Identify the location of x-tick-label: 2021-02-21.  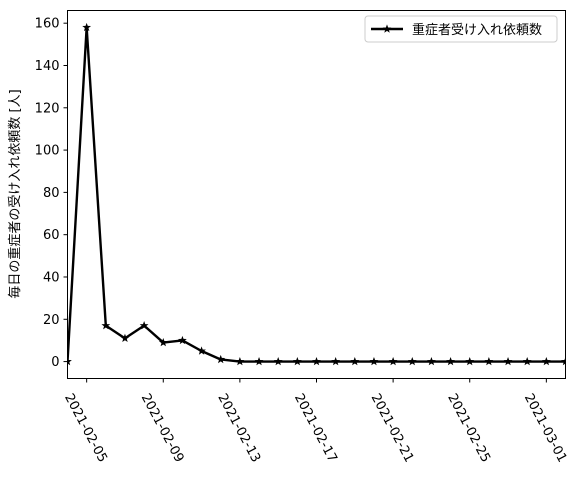
(392, 428).